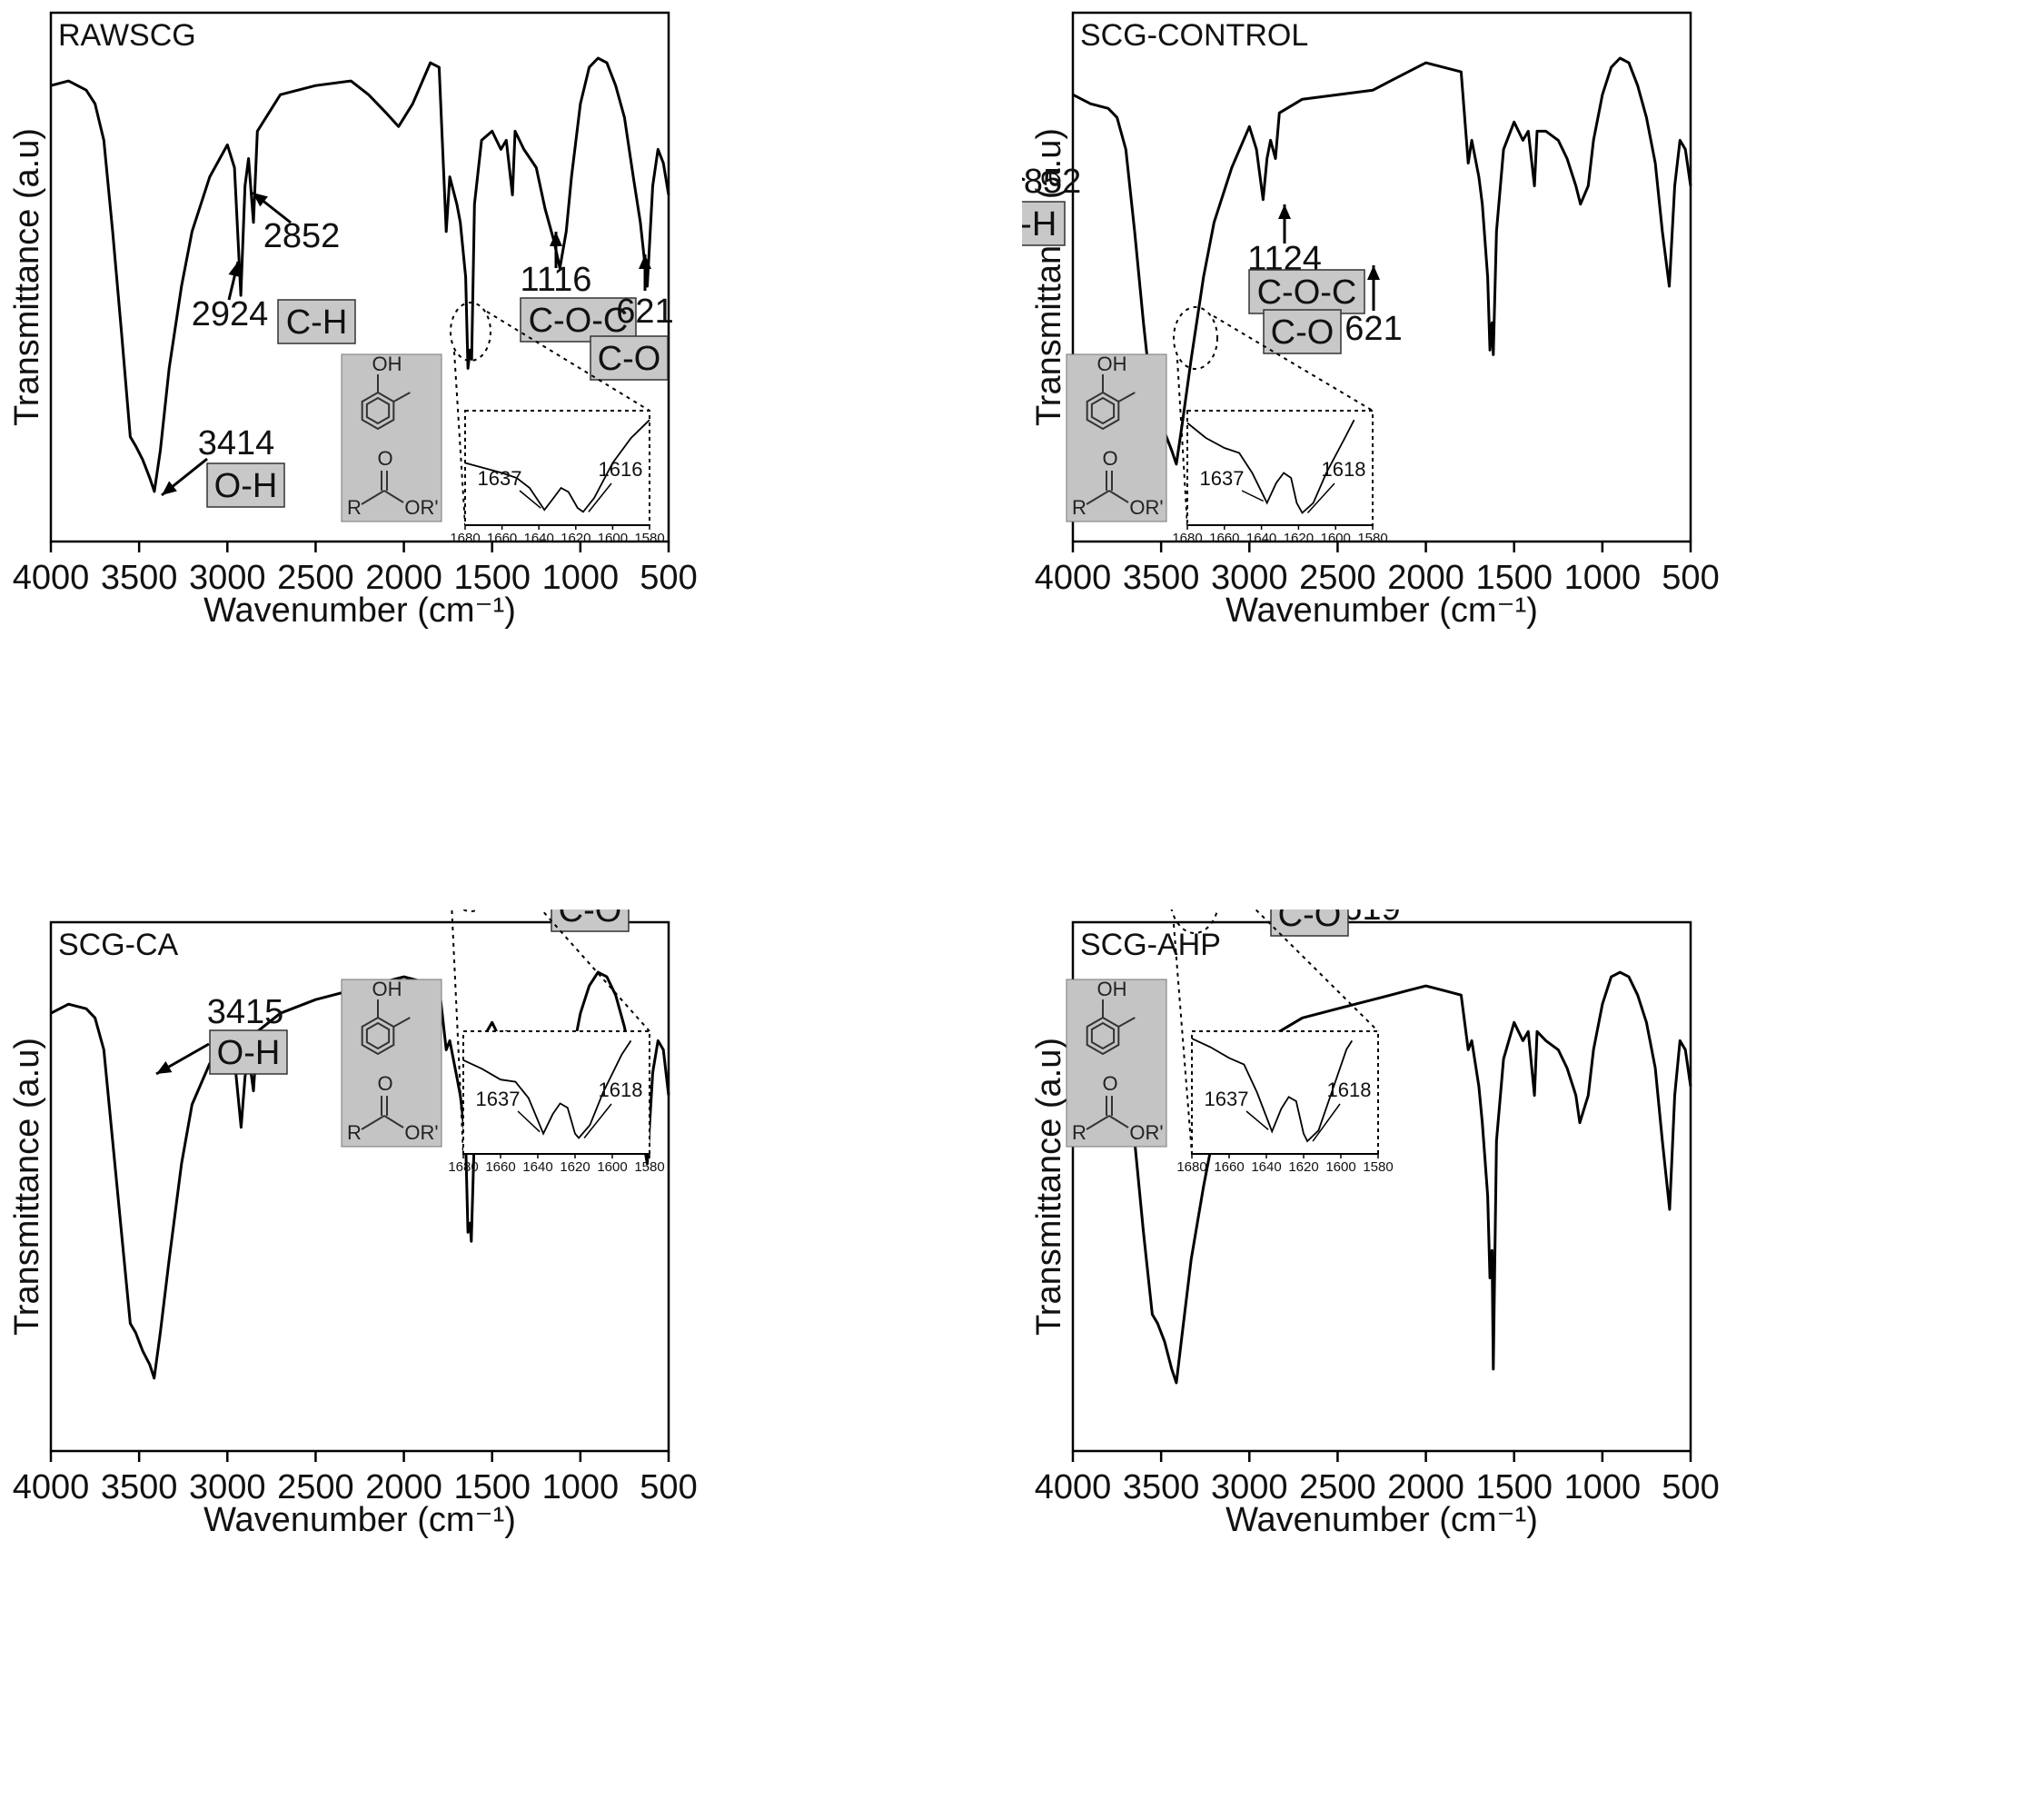 This screenshot has height=1819, width=2044. I want to click on group-label-oh-box, so click(246, 485).